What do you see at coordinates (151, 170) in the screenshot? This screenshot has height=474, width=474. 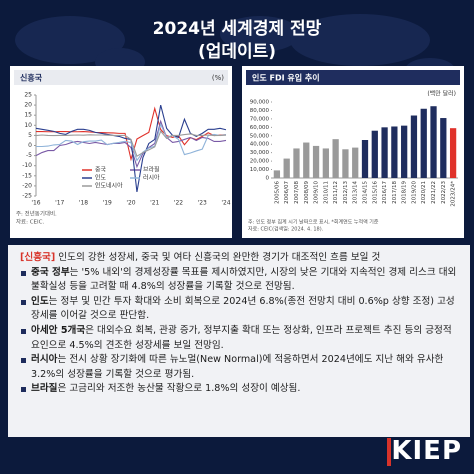 I see `legend-label: 브라질` at bounding box center [151, 170].